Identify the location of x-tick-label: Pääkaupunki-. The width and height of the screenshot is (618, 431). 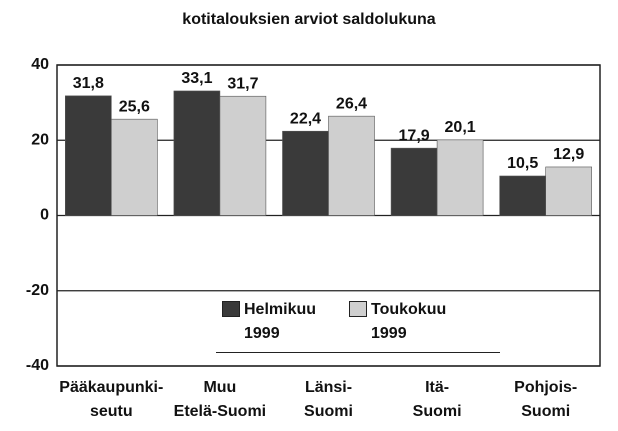
(111, 387).